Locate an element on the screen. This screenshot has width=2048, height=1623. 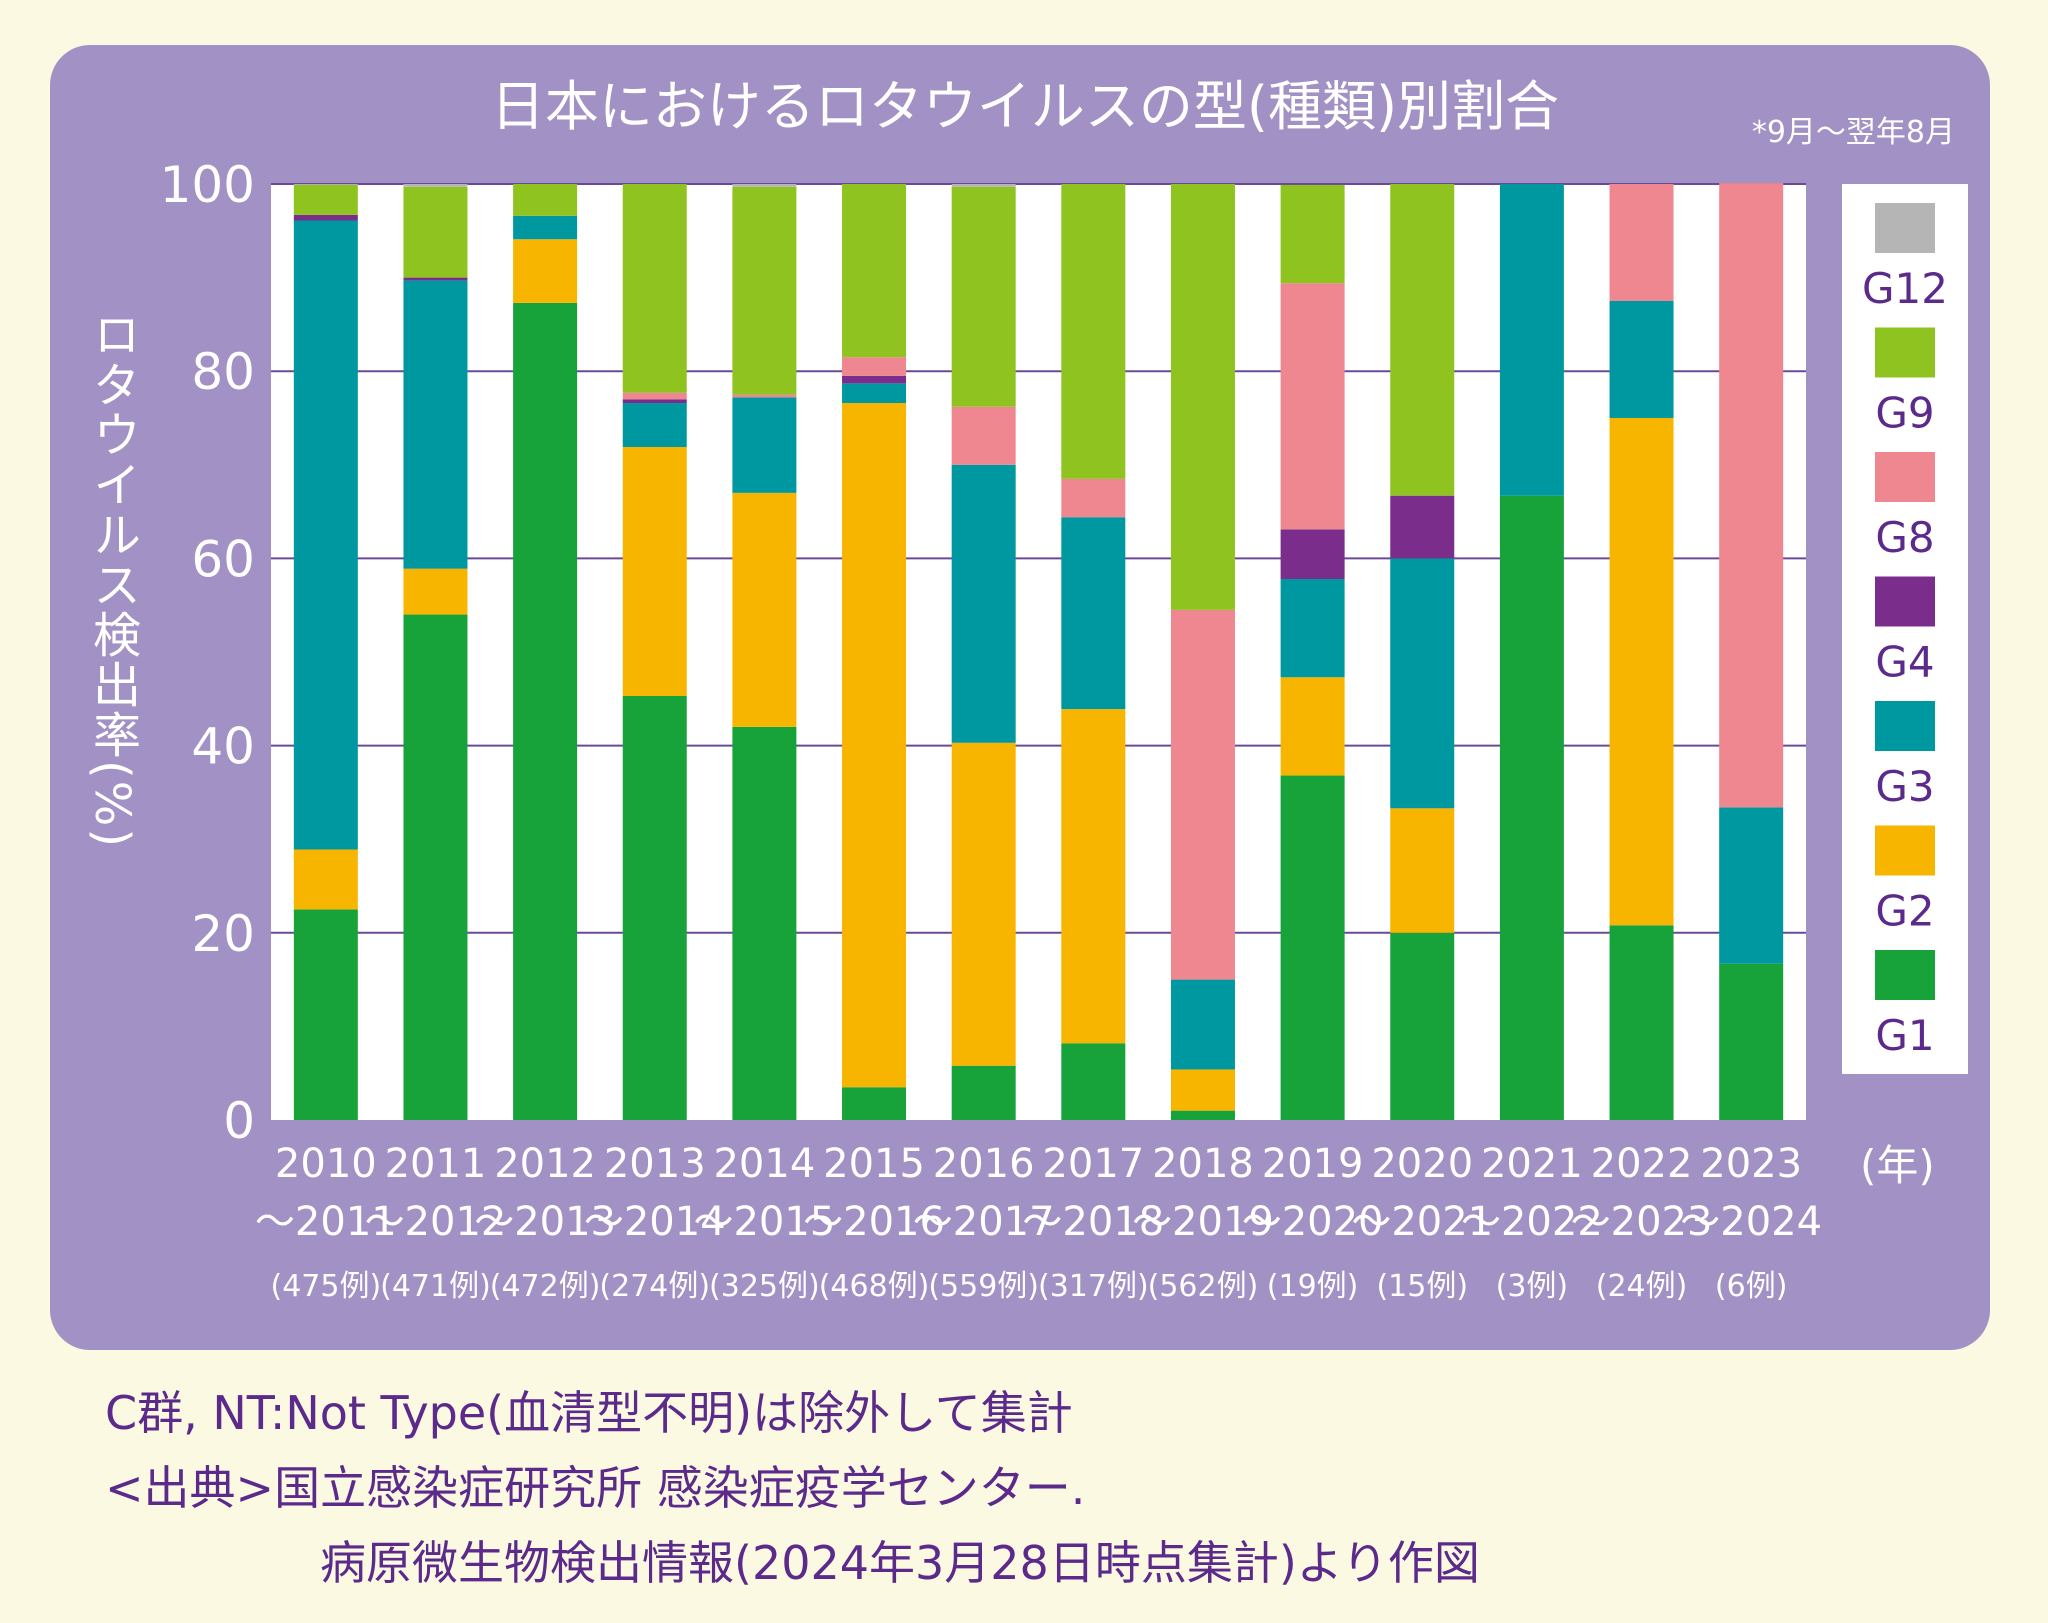
bar-2014-g2 is located at coordinates (764, 609).